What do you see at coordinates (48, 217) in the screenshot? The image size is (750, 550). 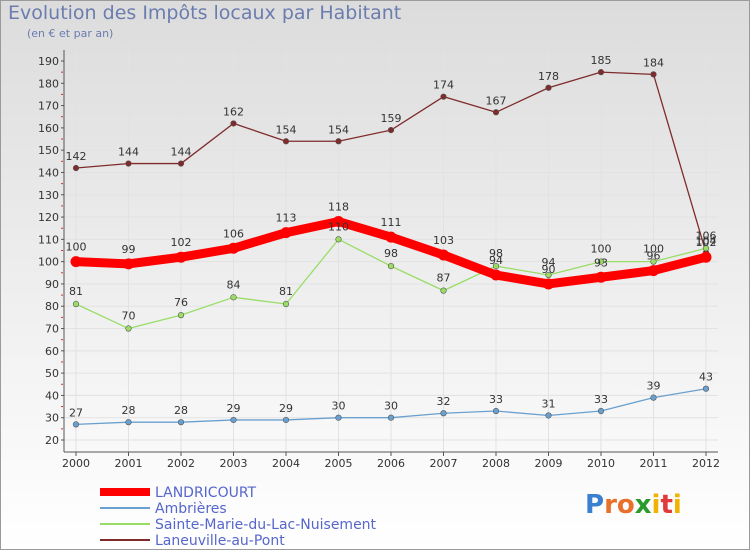 I see `y-tick-label: 120` at bounding box center [48, 217].